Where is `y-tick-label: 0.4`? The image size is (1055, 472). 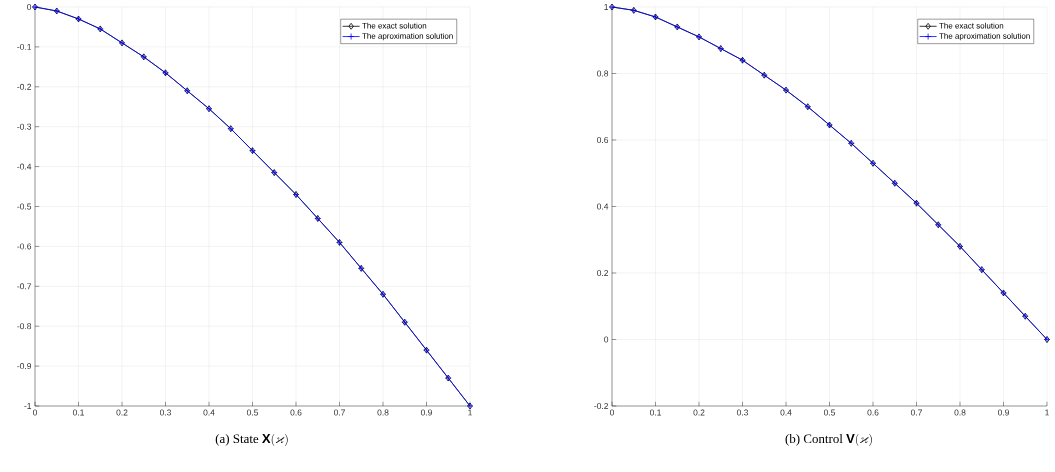
y-tick-label: 0.4 is located at coordinates (603, 206).